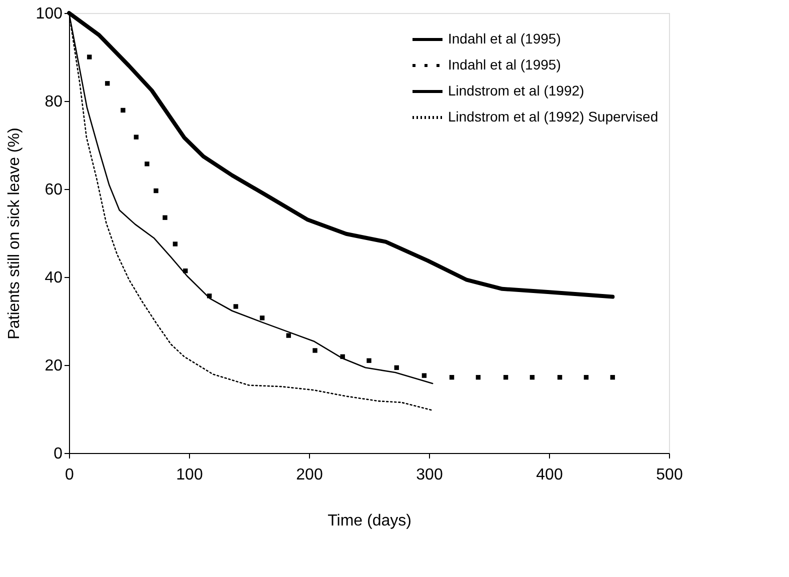  I want to click on x-tick-label: 100, so click(189, 475).